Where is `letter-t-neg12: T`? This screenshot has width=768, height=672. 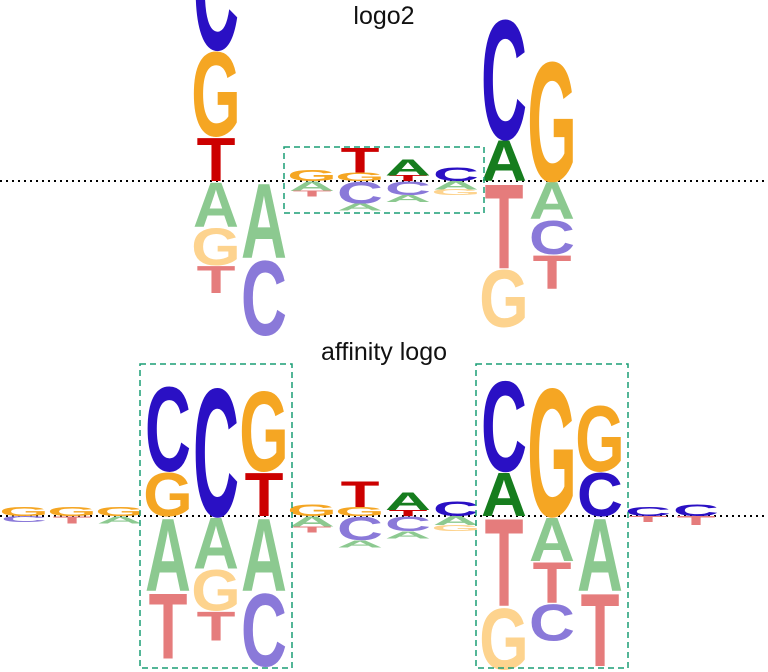 letter-t-neg12: T is located at coordinates (600, 622).